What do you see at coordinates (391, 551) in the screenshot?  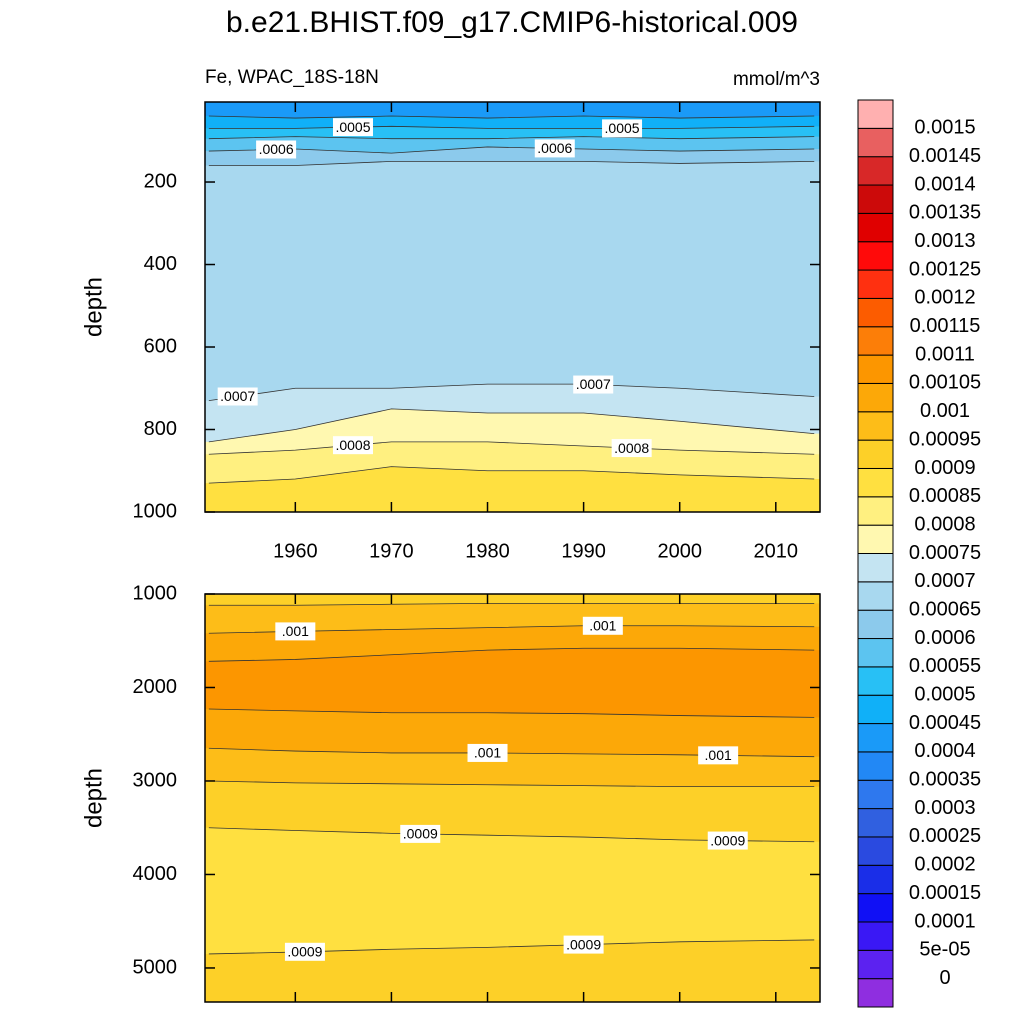 I see `x-tick-label: 1970` at bounding box center [391, 551].